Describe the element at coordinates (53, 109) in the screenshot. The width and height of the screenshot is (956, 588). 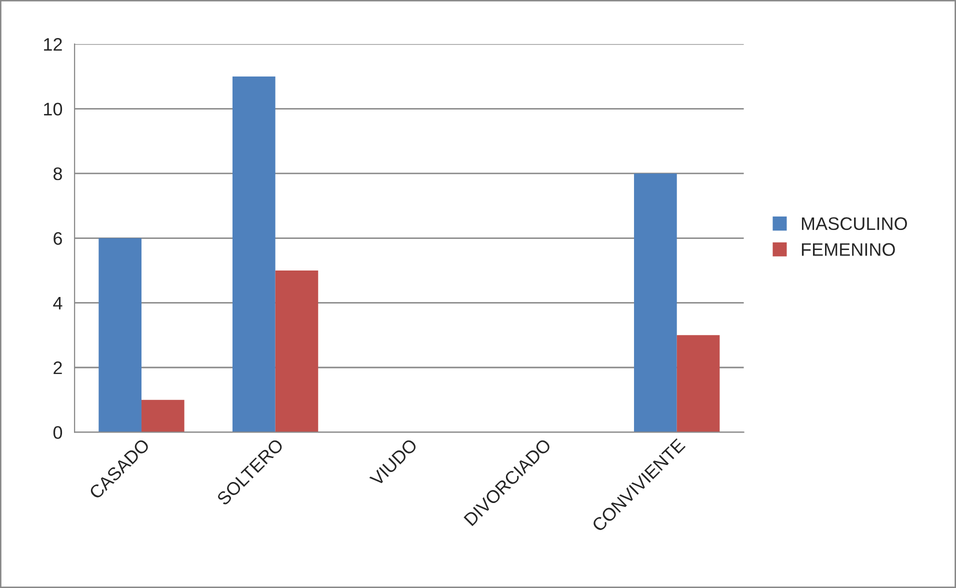
I see `y-tick-label: 10` at that location.